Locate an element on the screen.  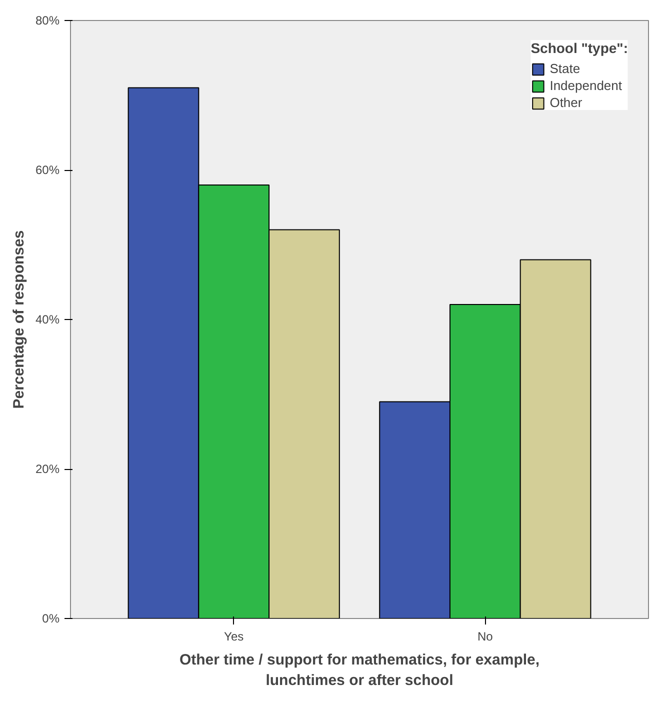
legend-label: Independent is located at coordinates (586, 85).